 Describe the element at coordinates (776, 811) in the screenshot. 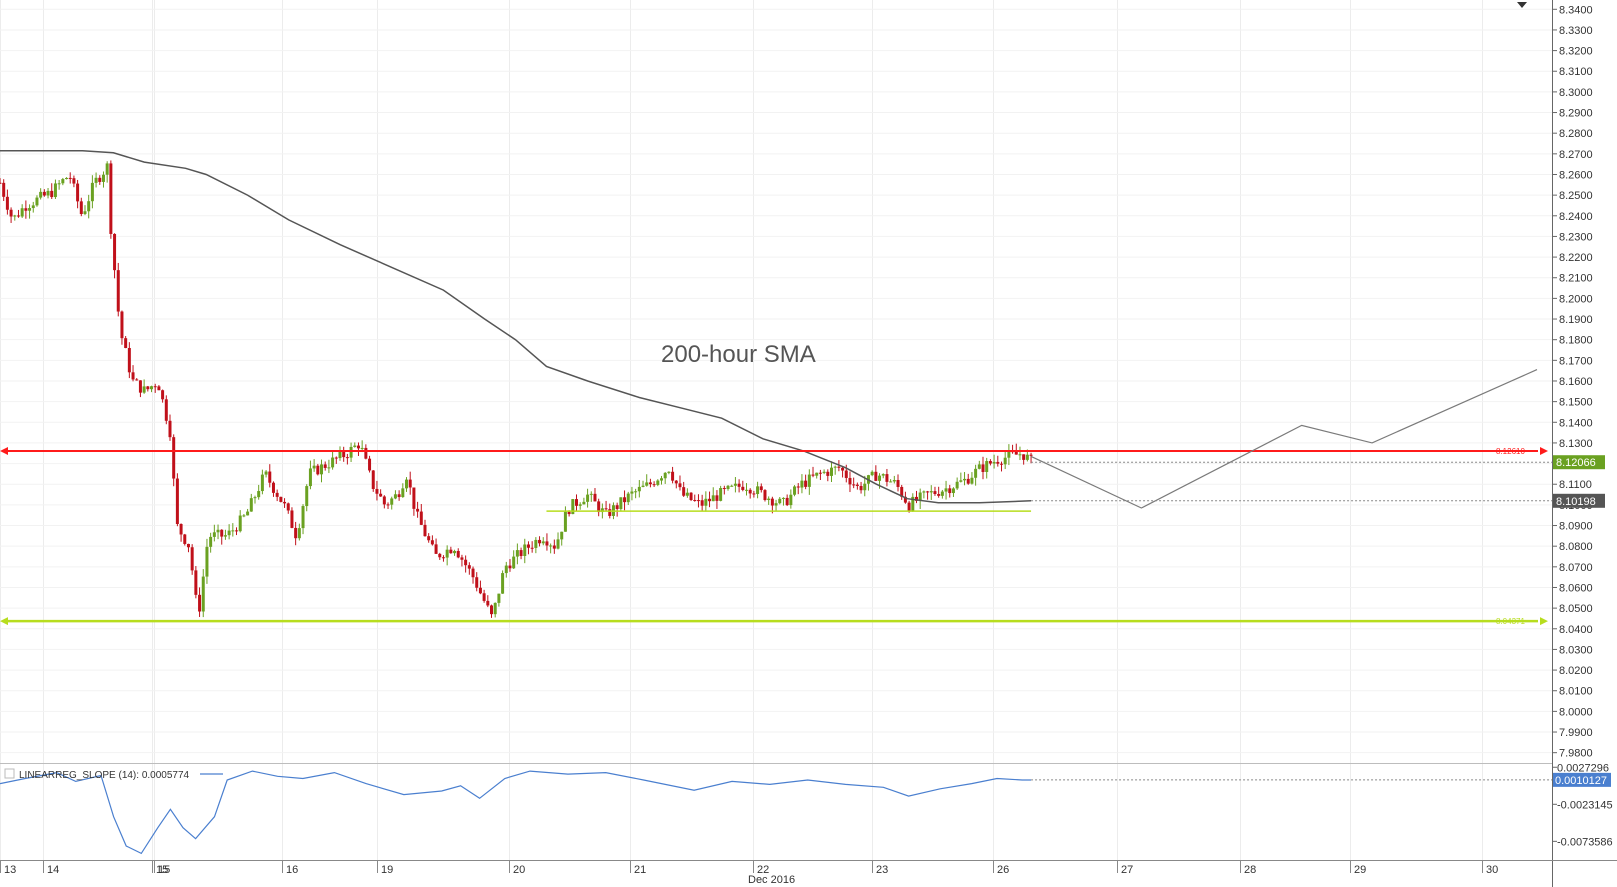

I see `indicator-plot` at that location.